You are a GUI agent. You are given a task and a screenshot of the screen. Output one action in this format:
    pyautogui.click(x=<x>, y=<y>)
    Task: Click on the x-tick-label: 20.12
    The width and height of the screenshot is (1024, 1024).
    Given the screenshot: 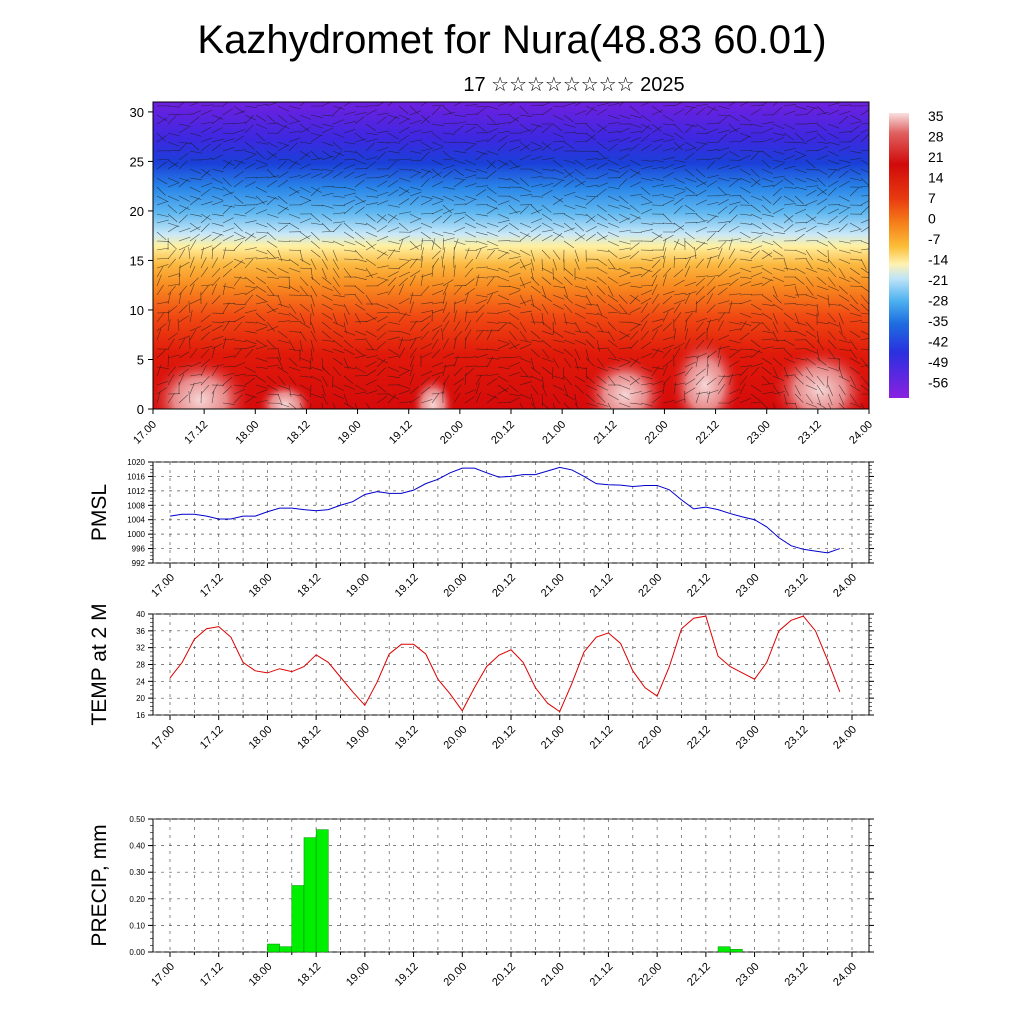 What is the action you would take?
    pyautogui.click(x=504, y=738)
    